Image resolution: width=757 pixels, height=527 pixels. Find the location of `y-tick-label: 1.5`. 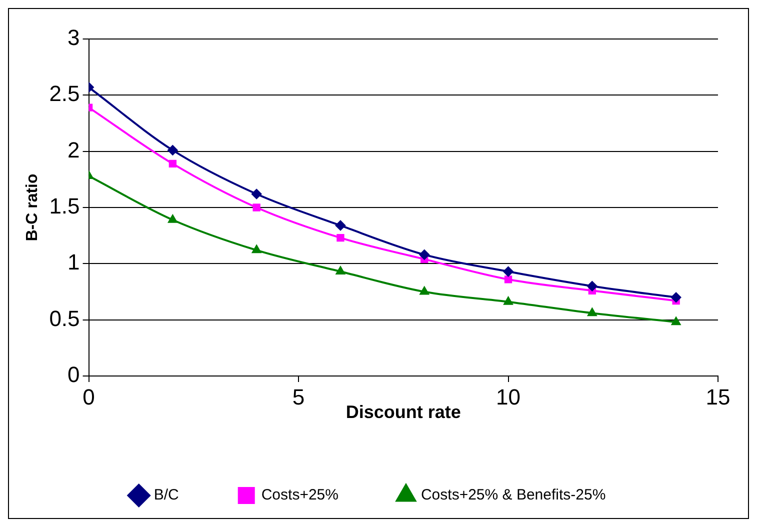

y-tick-label: 1.5 is located at coordinates (64, 206).